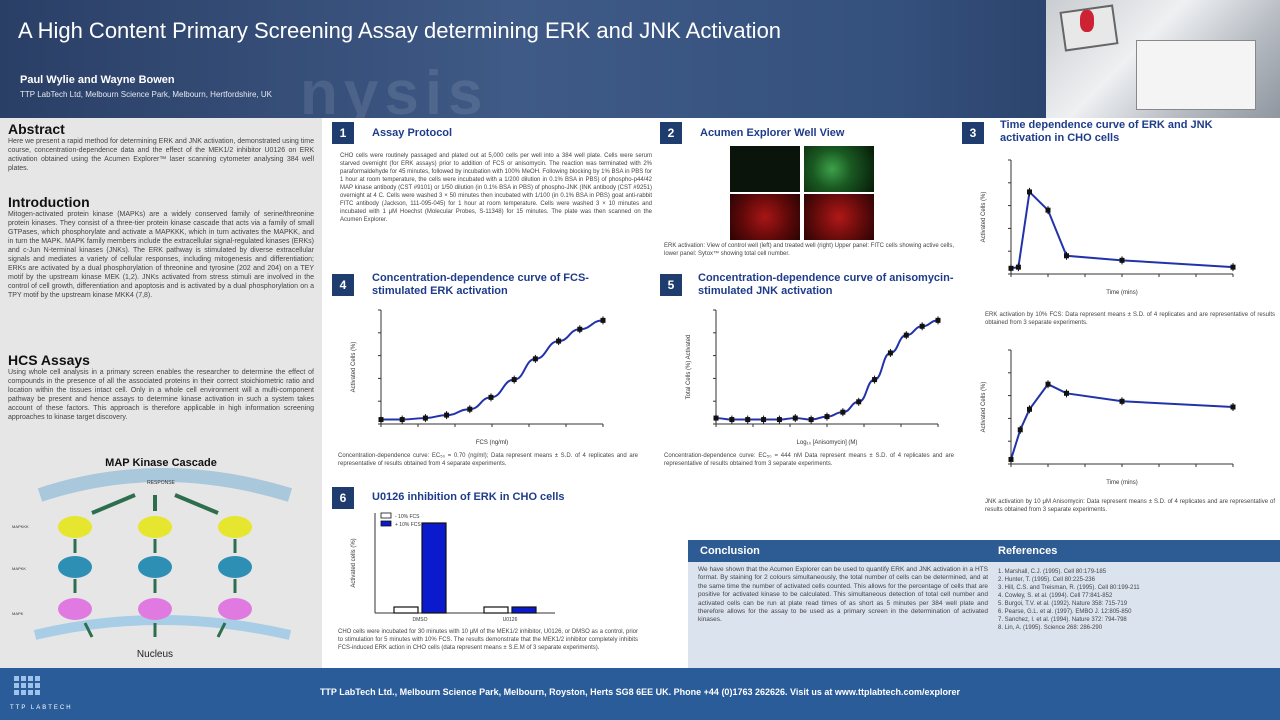 The image size is (1280, 720). Describe the element at coordinates (161, 483) in the screenshot. I see `mapk-label-response: RESPONSE` at that location.